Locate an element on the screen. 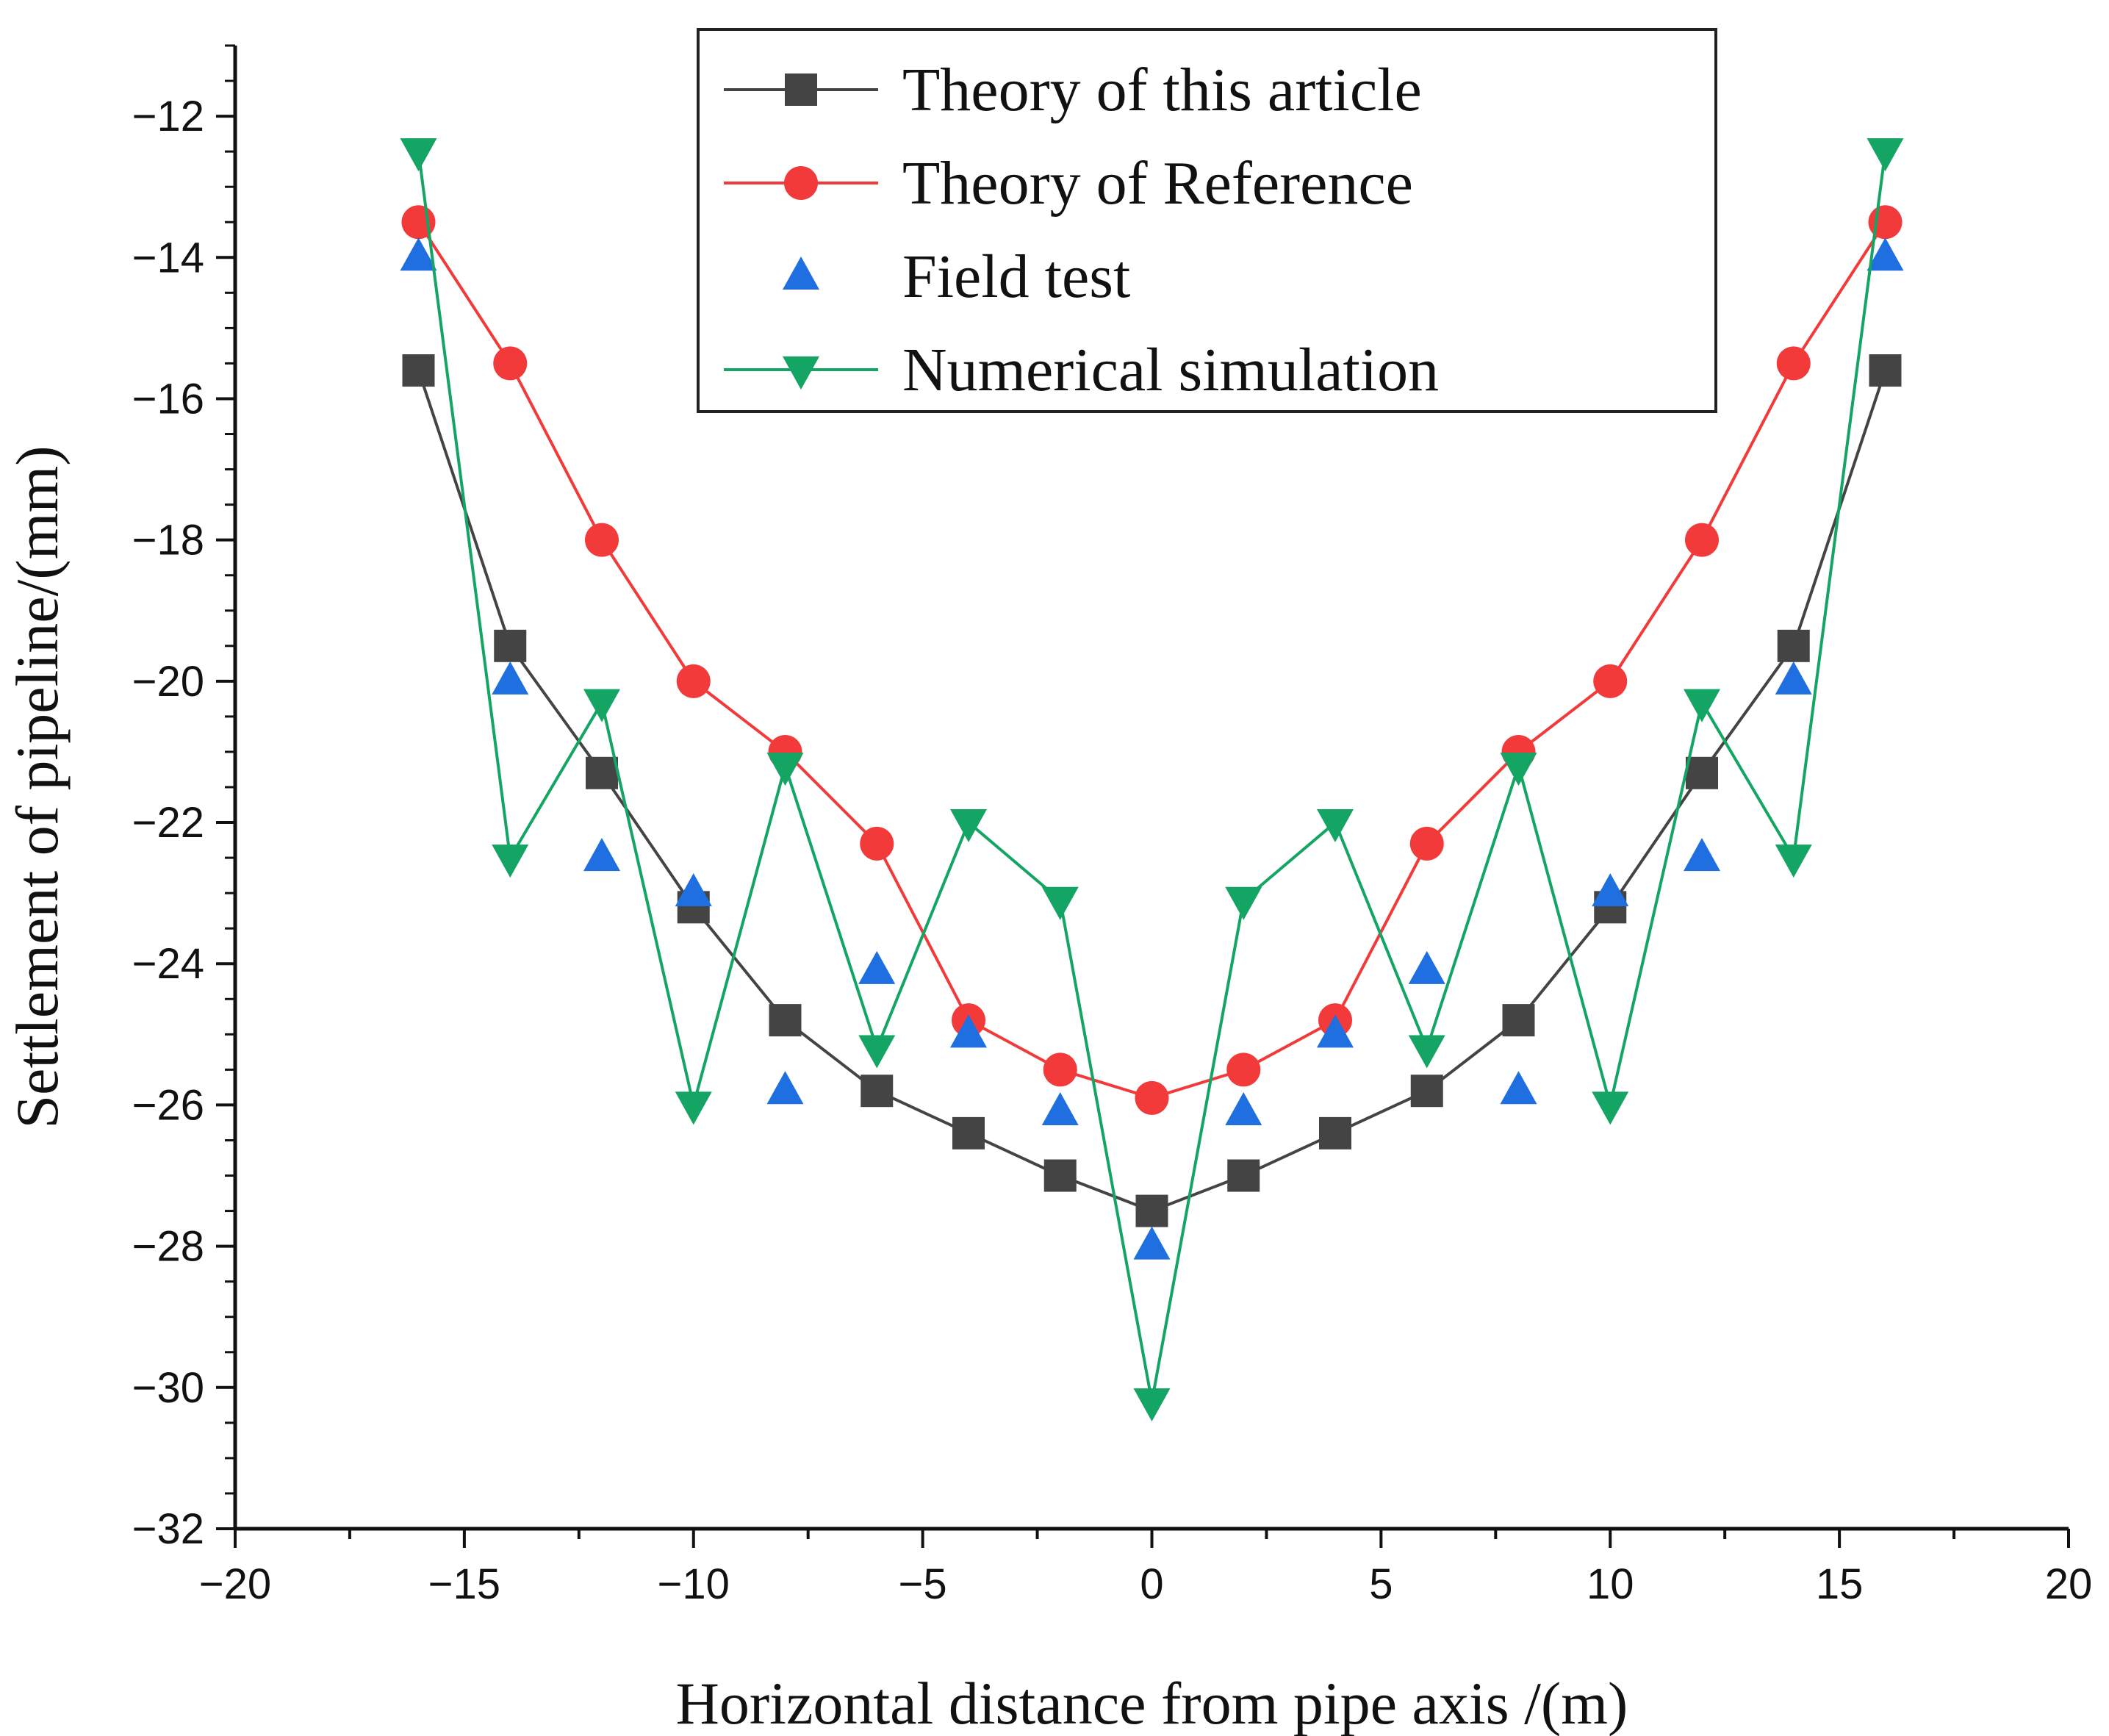 Image resolution: width=2109 pixels, height=1736 pixels. x-tick-label: 15 is located at coordinates (1840, 1584).